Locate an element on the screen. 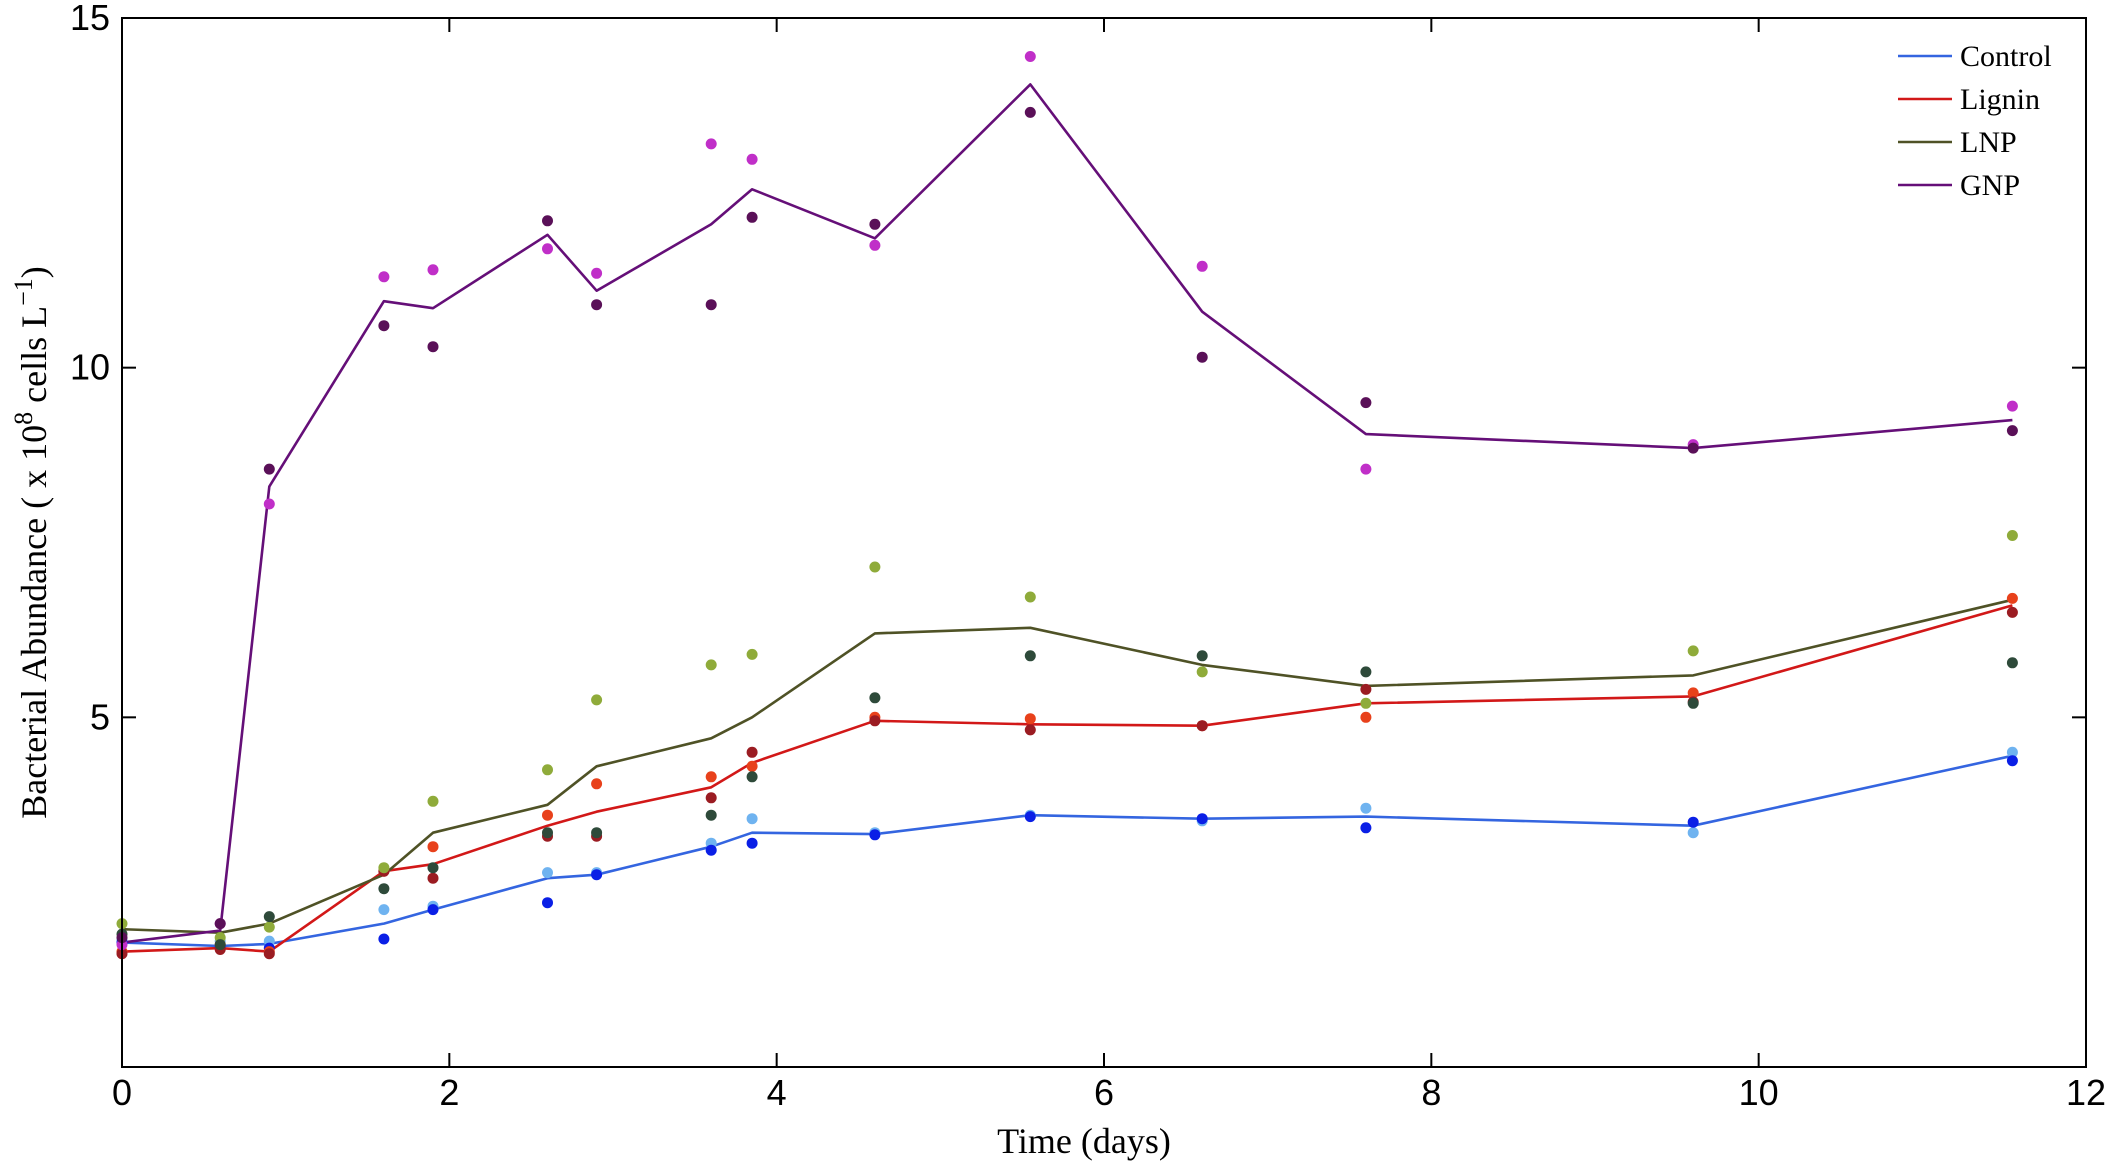  x-tick-label: 8 is located at coordinates (1431, 1092).